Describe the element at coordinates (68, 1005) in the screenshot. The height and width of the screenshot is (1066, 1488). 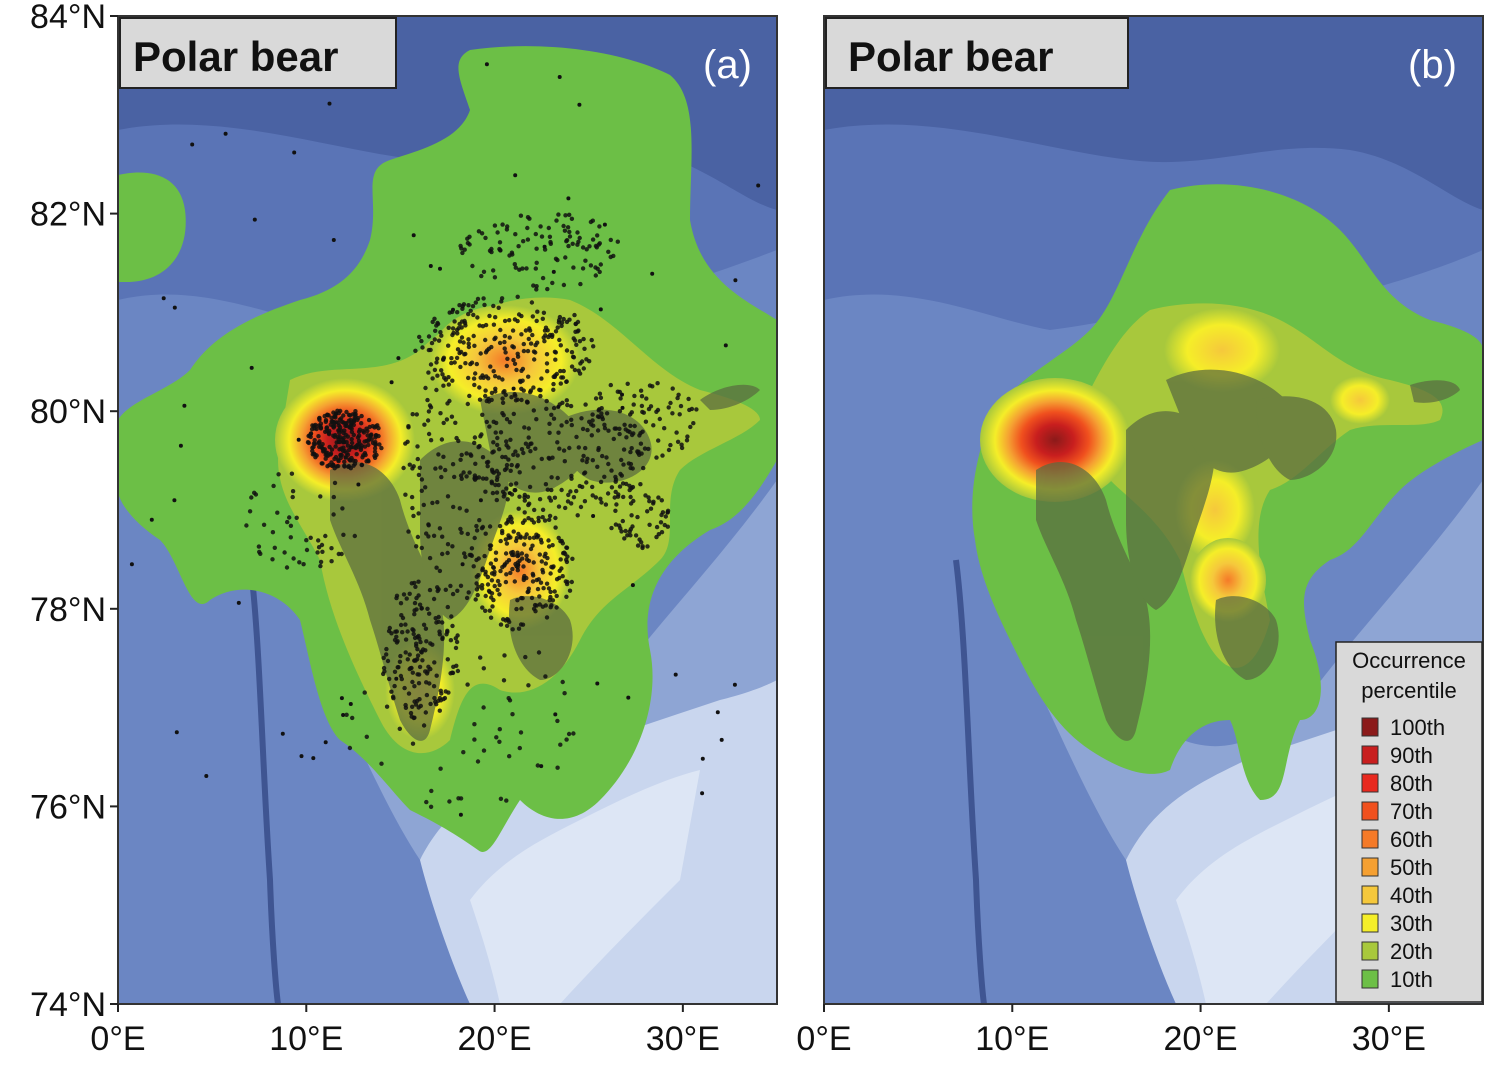
I see `y-tick-label: 74°N` at that location.